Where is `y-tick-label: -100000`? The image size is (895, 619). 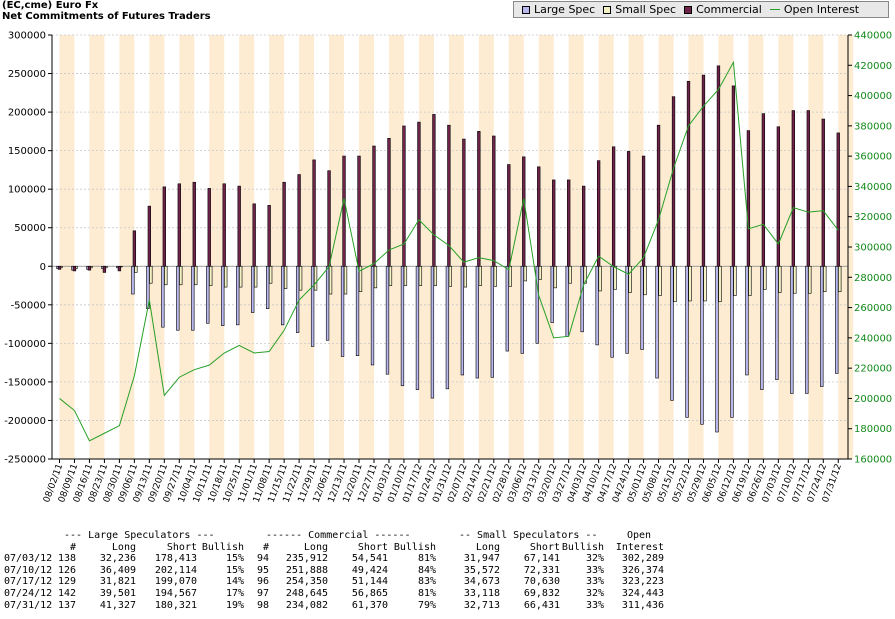 y-tick-label: -100000 is located at coordinates (25, 344).